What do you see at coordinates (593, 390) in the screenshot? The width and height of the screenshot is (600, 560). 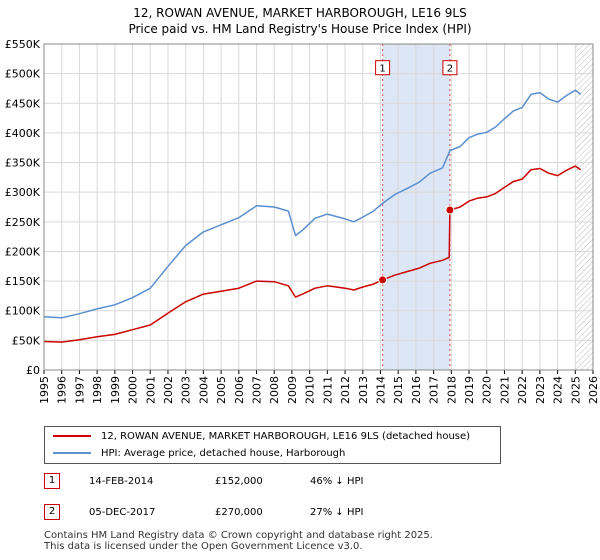 I see `x-tick-label: 2026` at bounding box center [593, 390].